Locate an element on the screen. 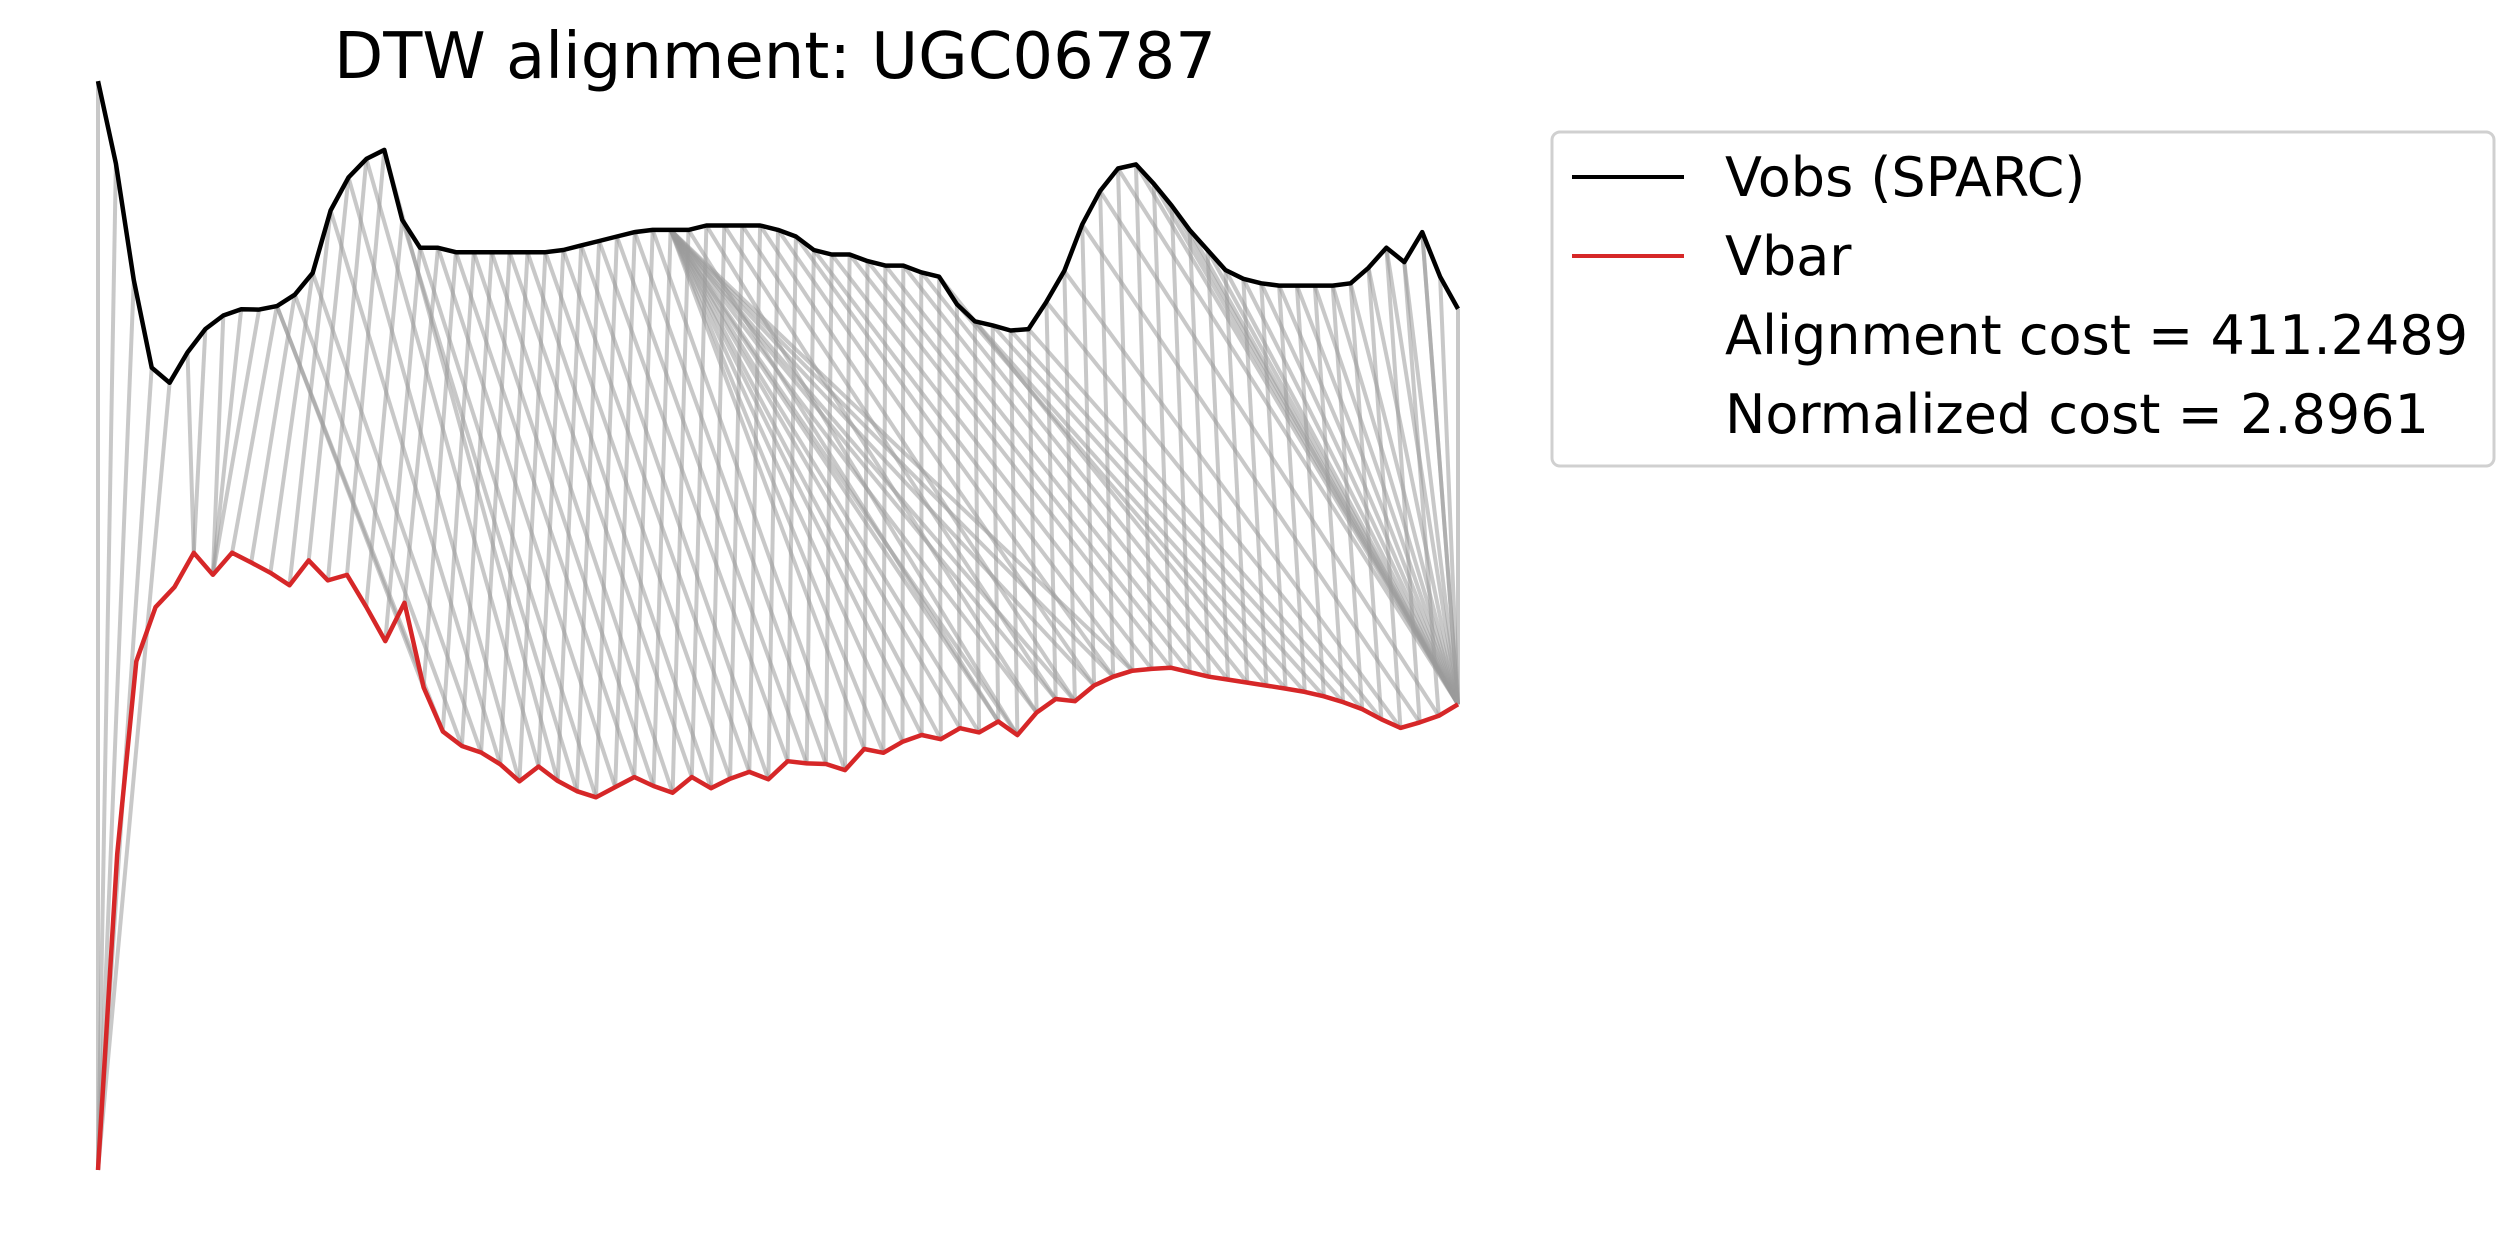 This screenshot has width=2515, height=1243. legend-alignment-cost: Alignment cost = 411.2489 is located at coordinates (2096, 335).